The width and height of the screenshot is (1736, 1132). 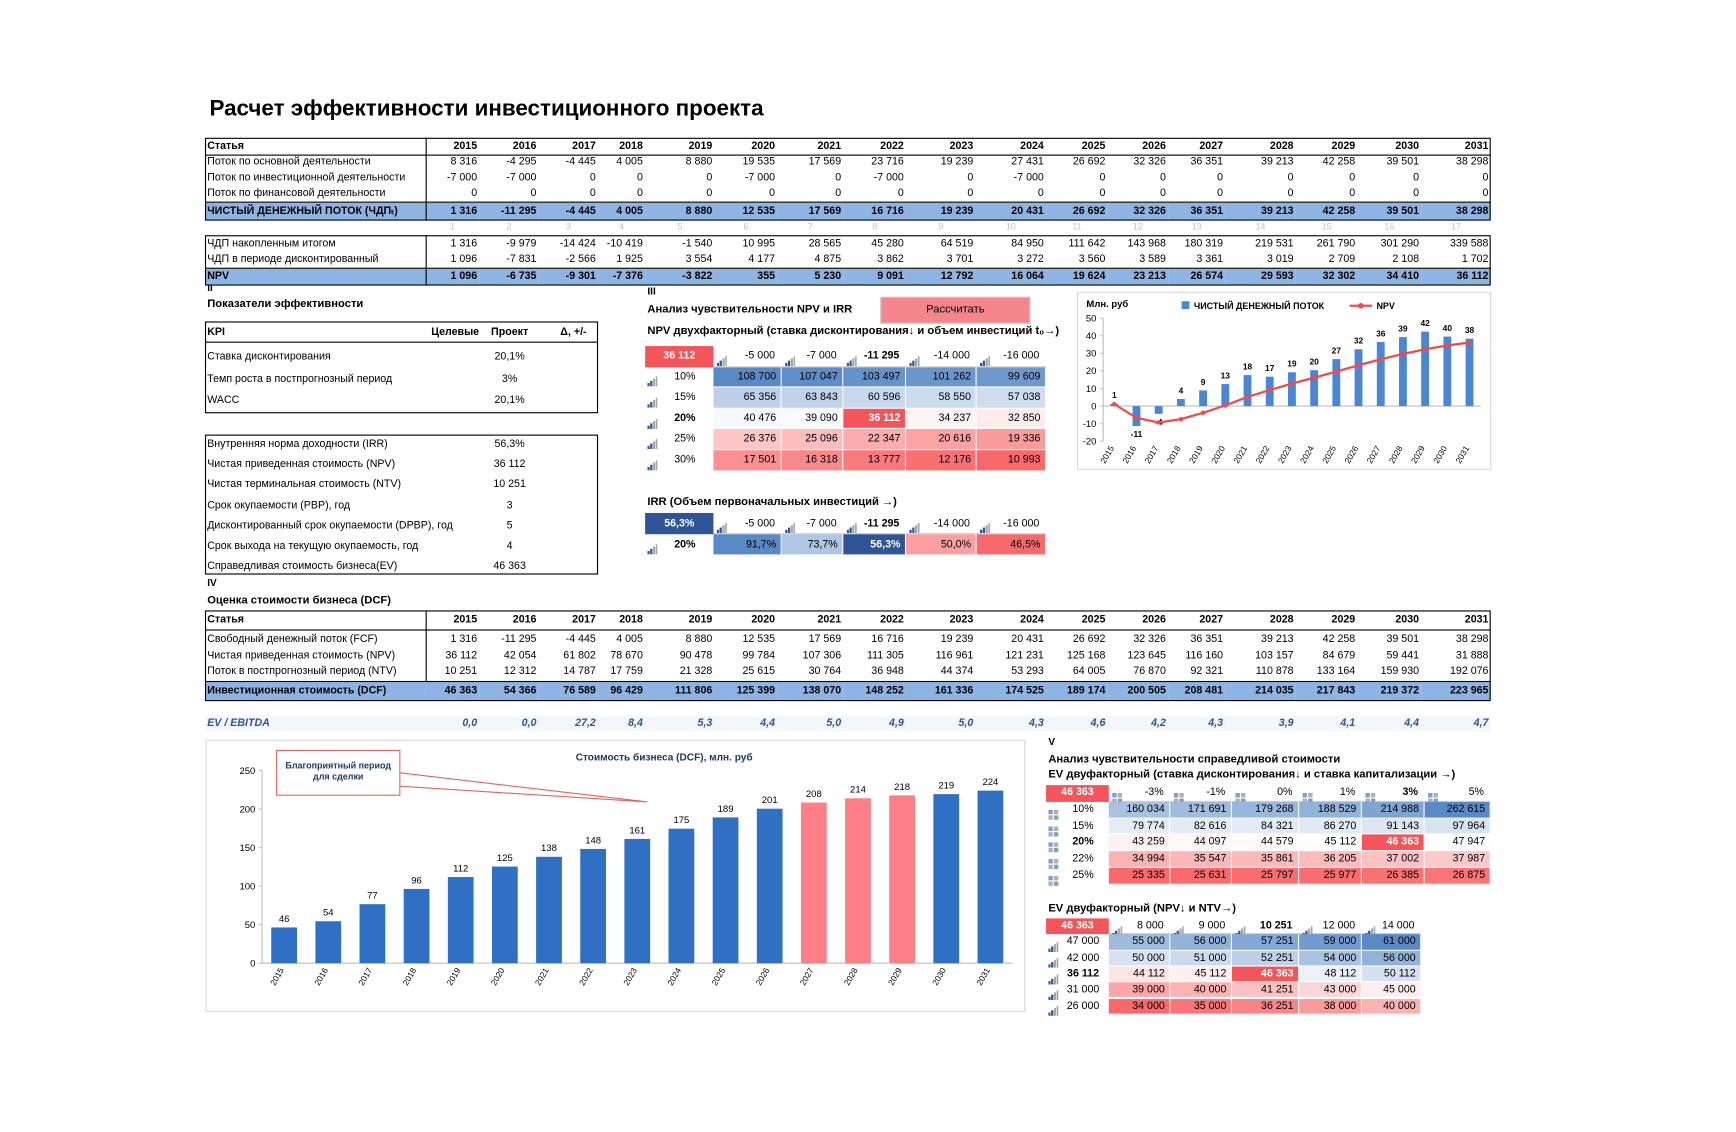 What do you see at coordinates (626, 671) in the screenshot?
I see `cell: 17 759` at bounding box center [626, 671].